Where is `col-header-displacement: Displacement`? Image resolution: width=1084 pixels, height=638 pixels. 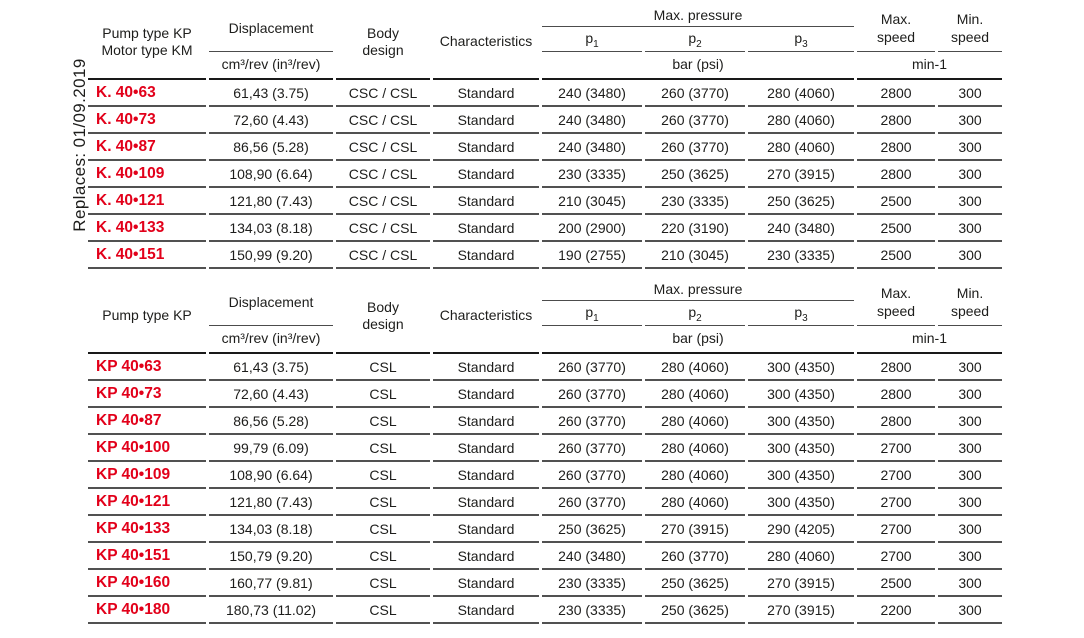
col-header-displacement: Displacement is located at coordinates (271, 303).